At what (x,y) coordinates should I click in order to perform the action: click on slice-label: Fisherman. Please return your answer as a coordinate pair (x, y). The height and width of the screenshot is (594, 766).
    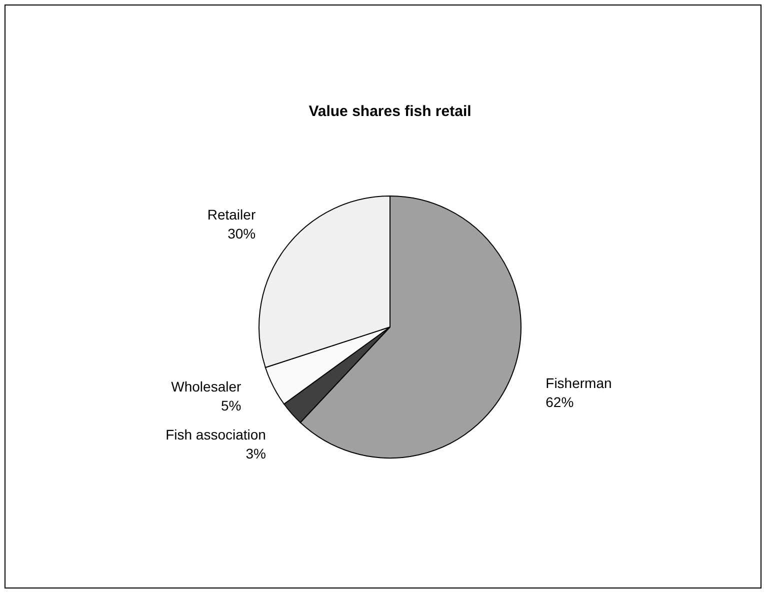
    Looking at the image, I should click on (579, 382).